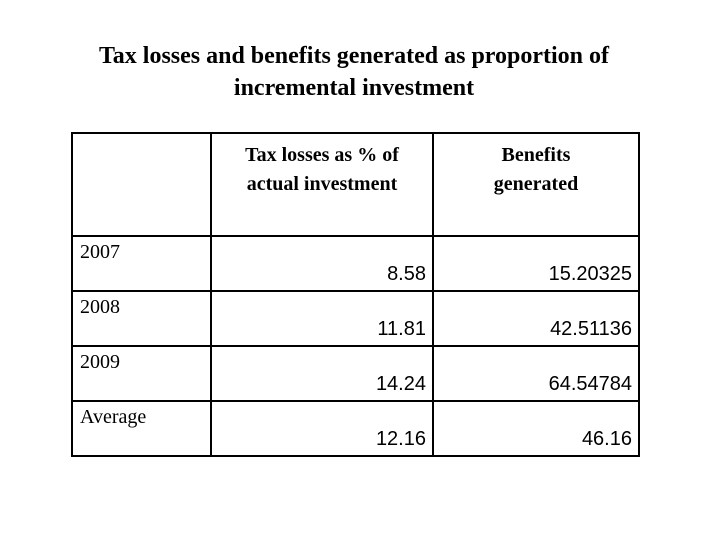 The image size is (720, 540). I want to click on table-row-2009: 2009 14.24 64.54784, so click(355, 373).